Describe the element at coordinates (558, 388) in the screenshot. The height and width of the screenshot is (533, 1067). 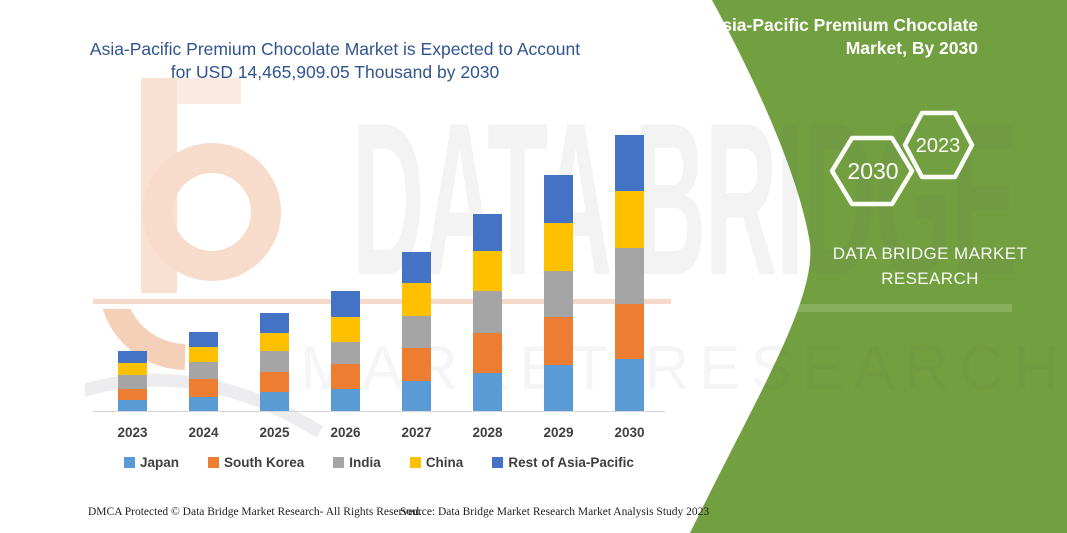
I see `bar-segment-2029-japan` at that location.